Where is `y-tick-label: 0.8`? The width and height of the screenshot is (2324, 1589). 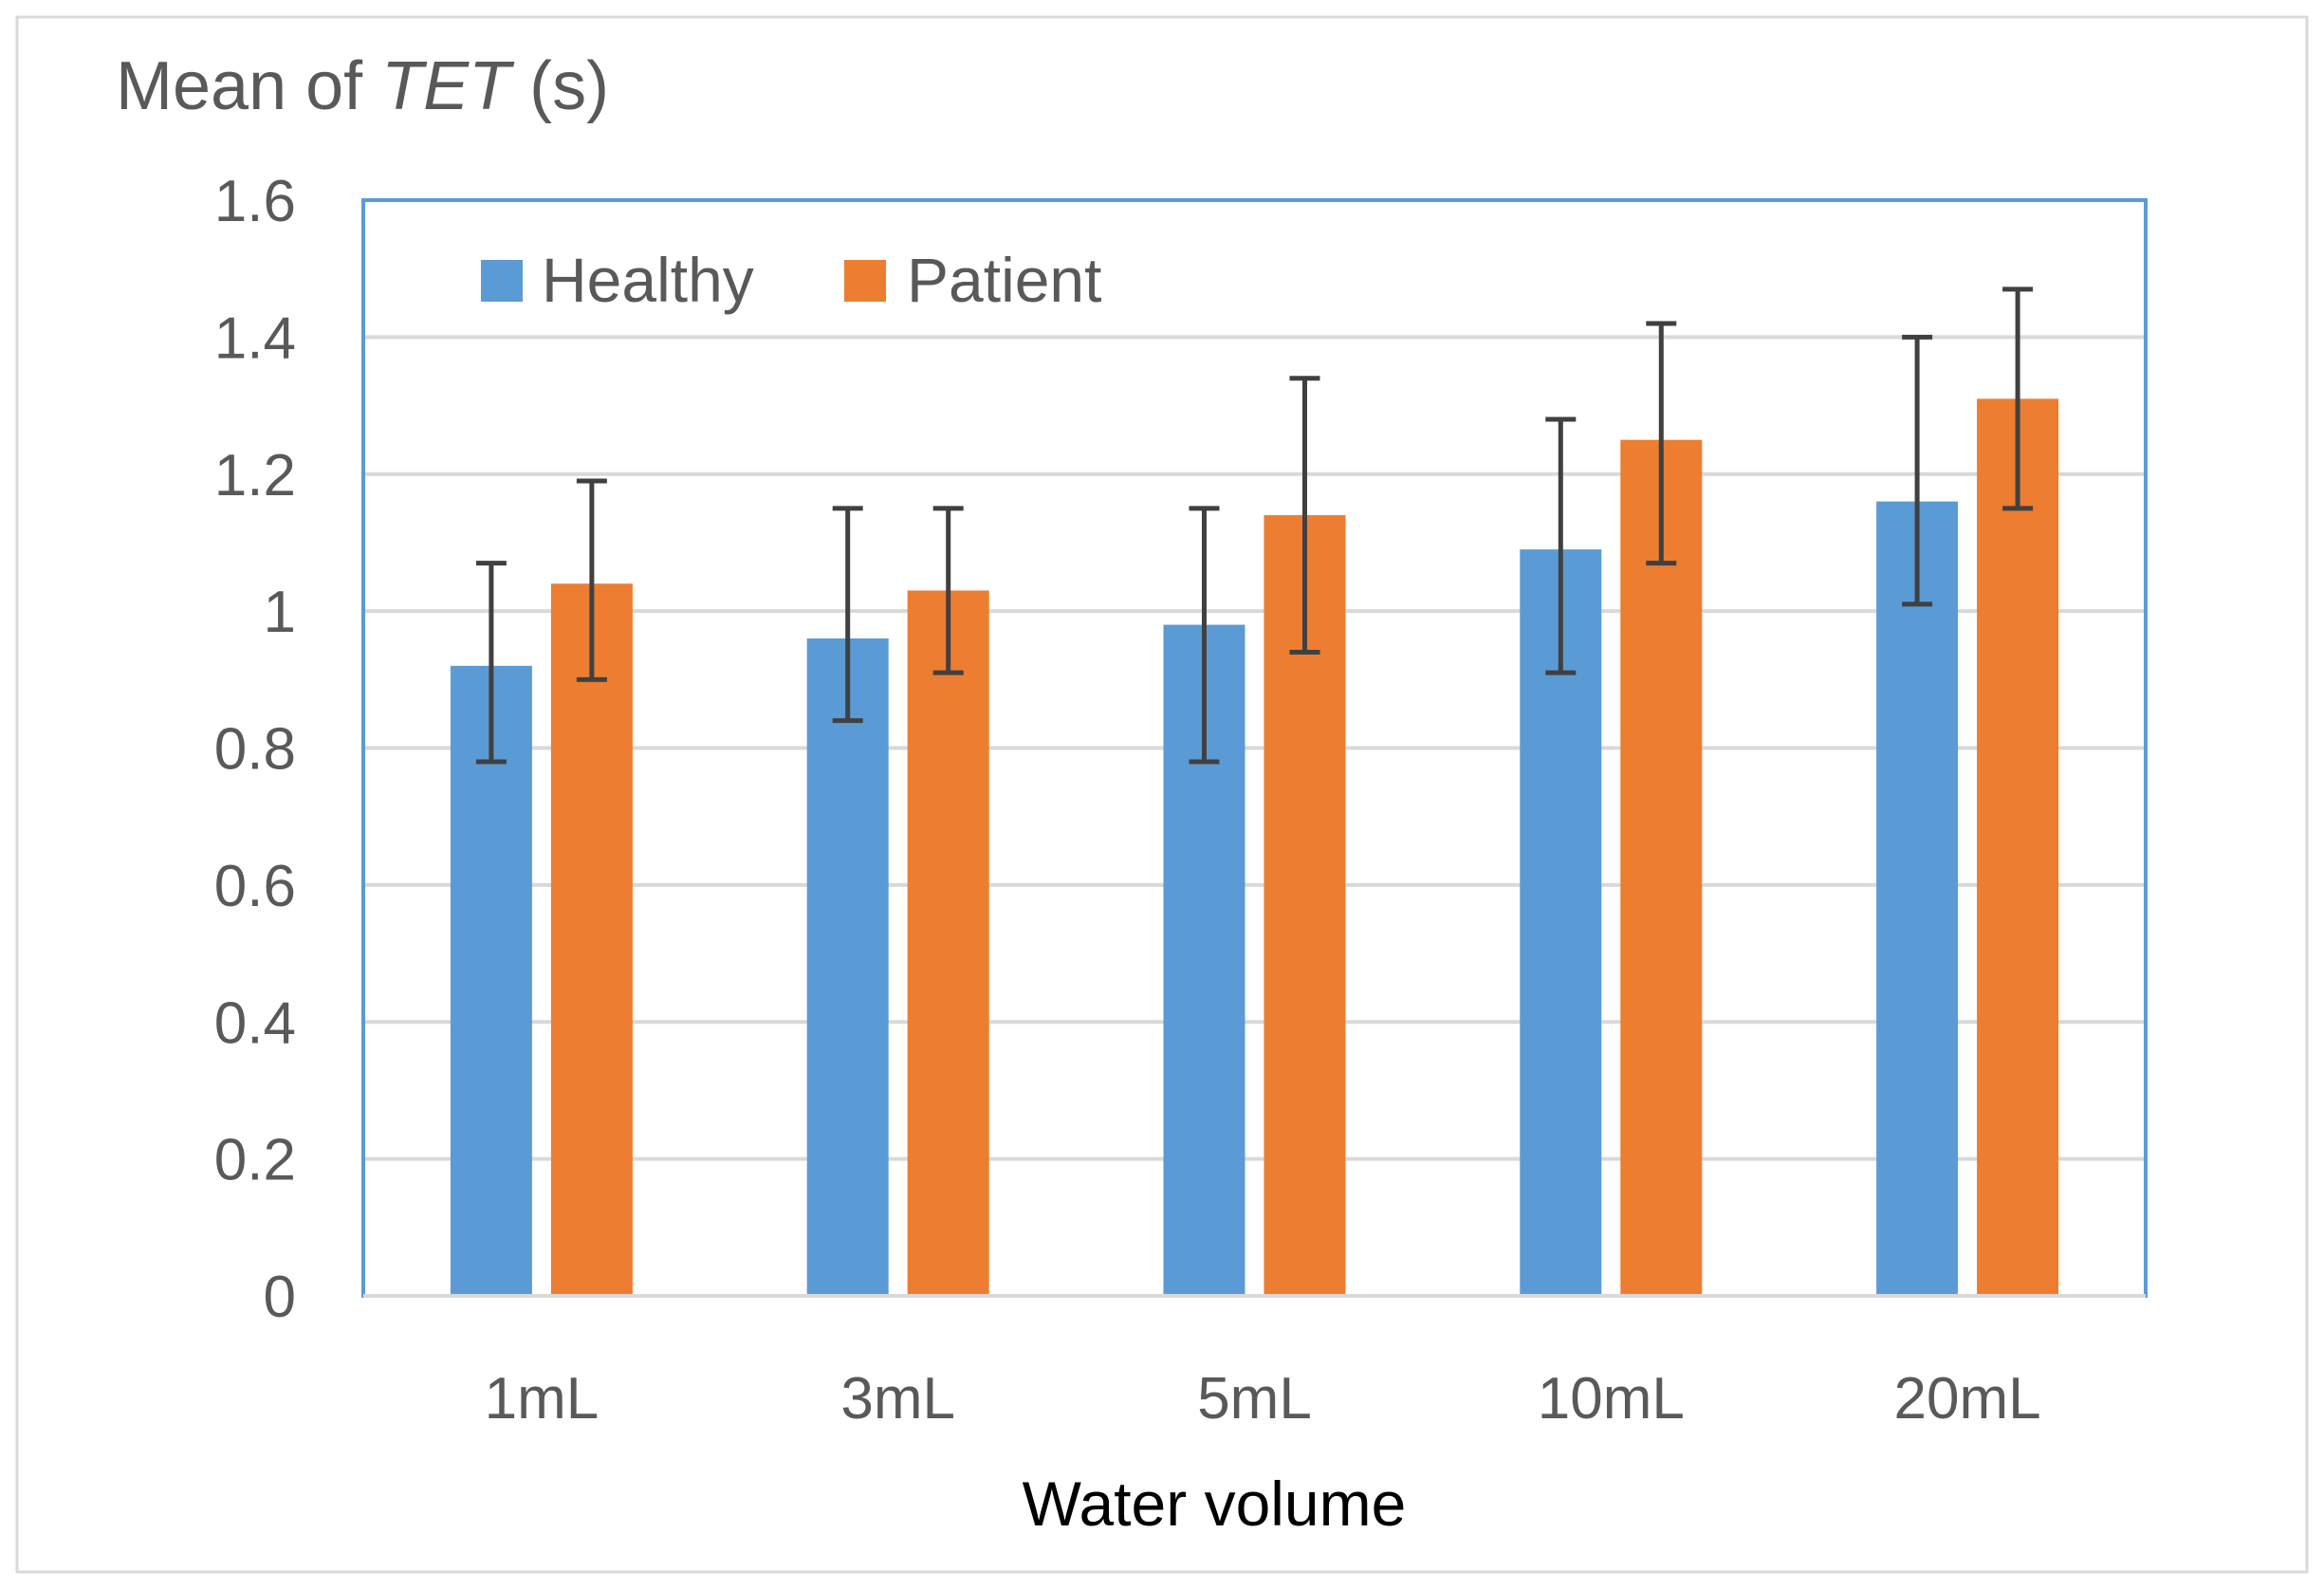 y-tick-label: 0.8 is located at coordinates (255, 750).